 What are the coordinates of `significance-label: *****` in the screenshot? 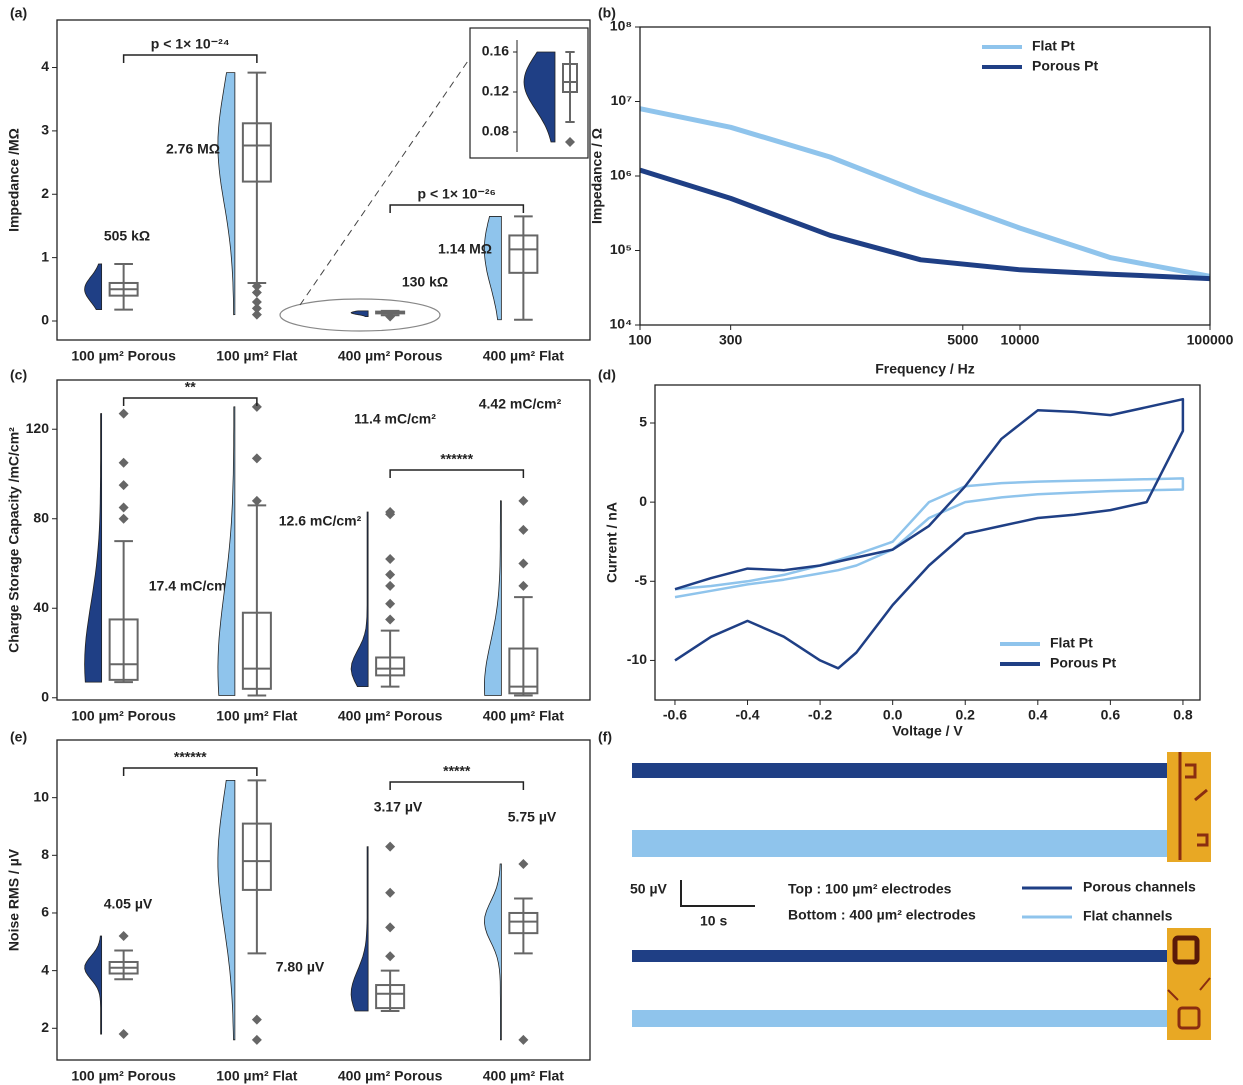 It's located at (457, 771).